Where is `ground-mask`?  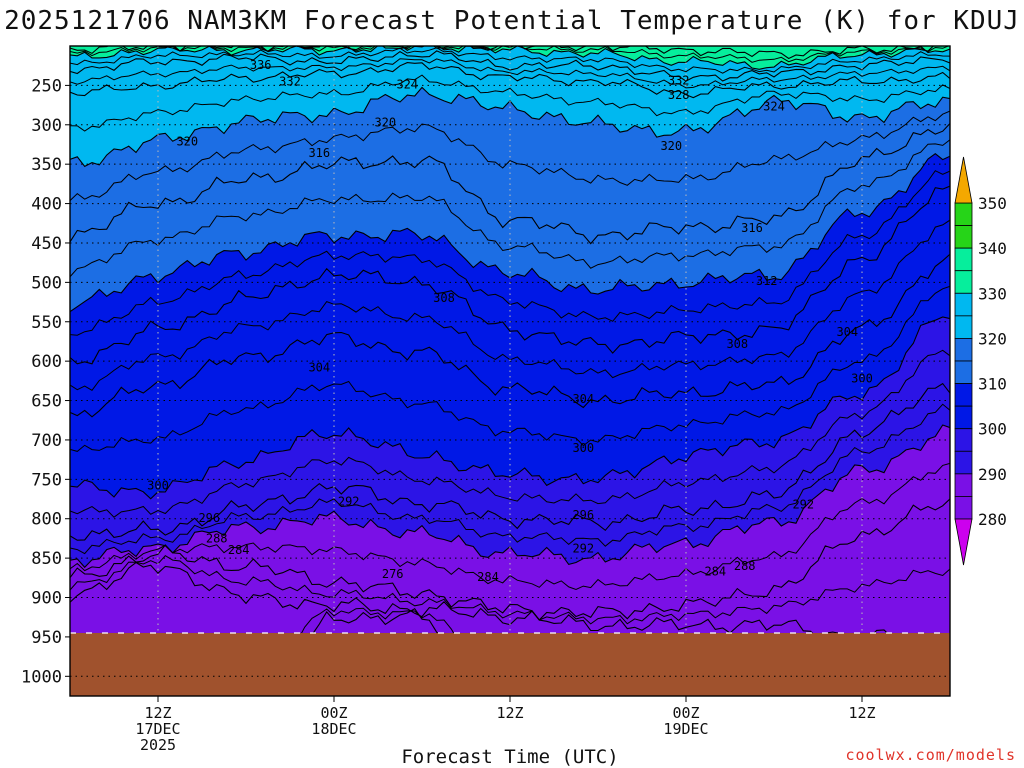 ground-mask is located at coordinates (510, 664).